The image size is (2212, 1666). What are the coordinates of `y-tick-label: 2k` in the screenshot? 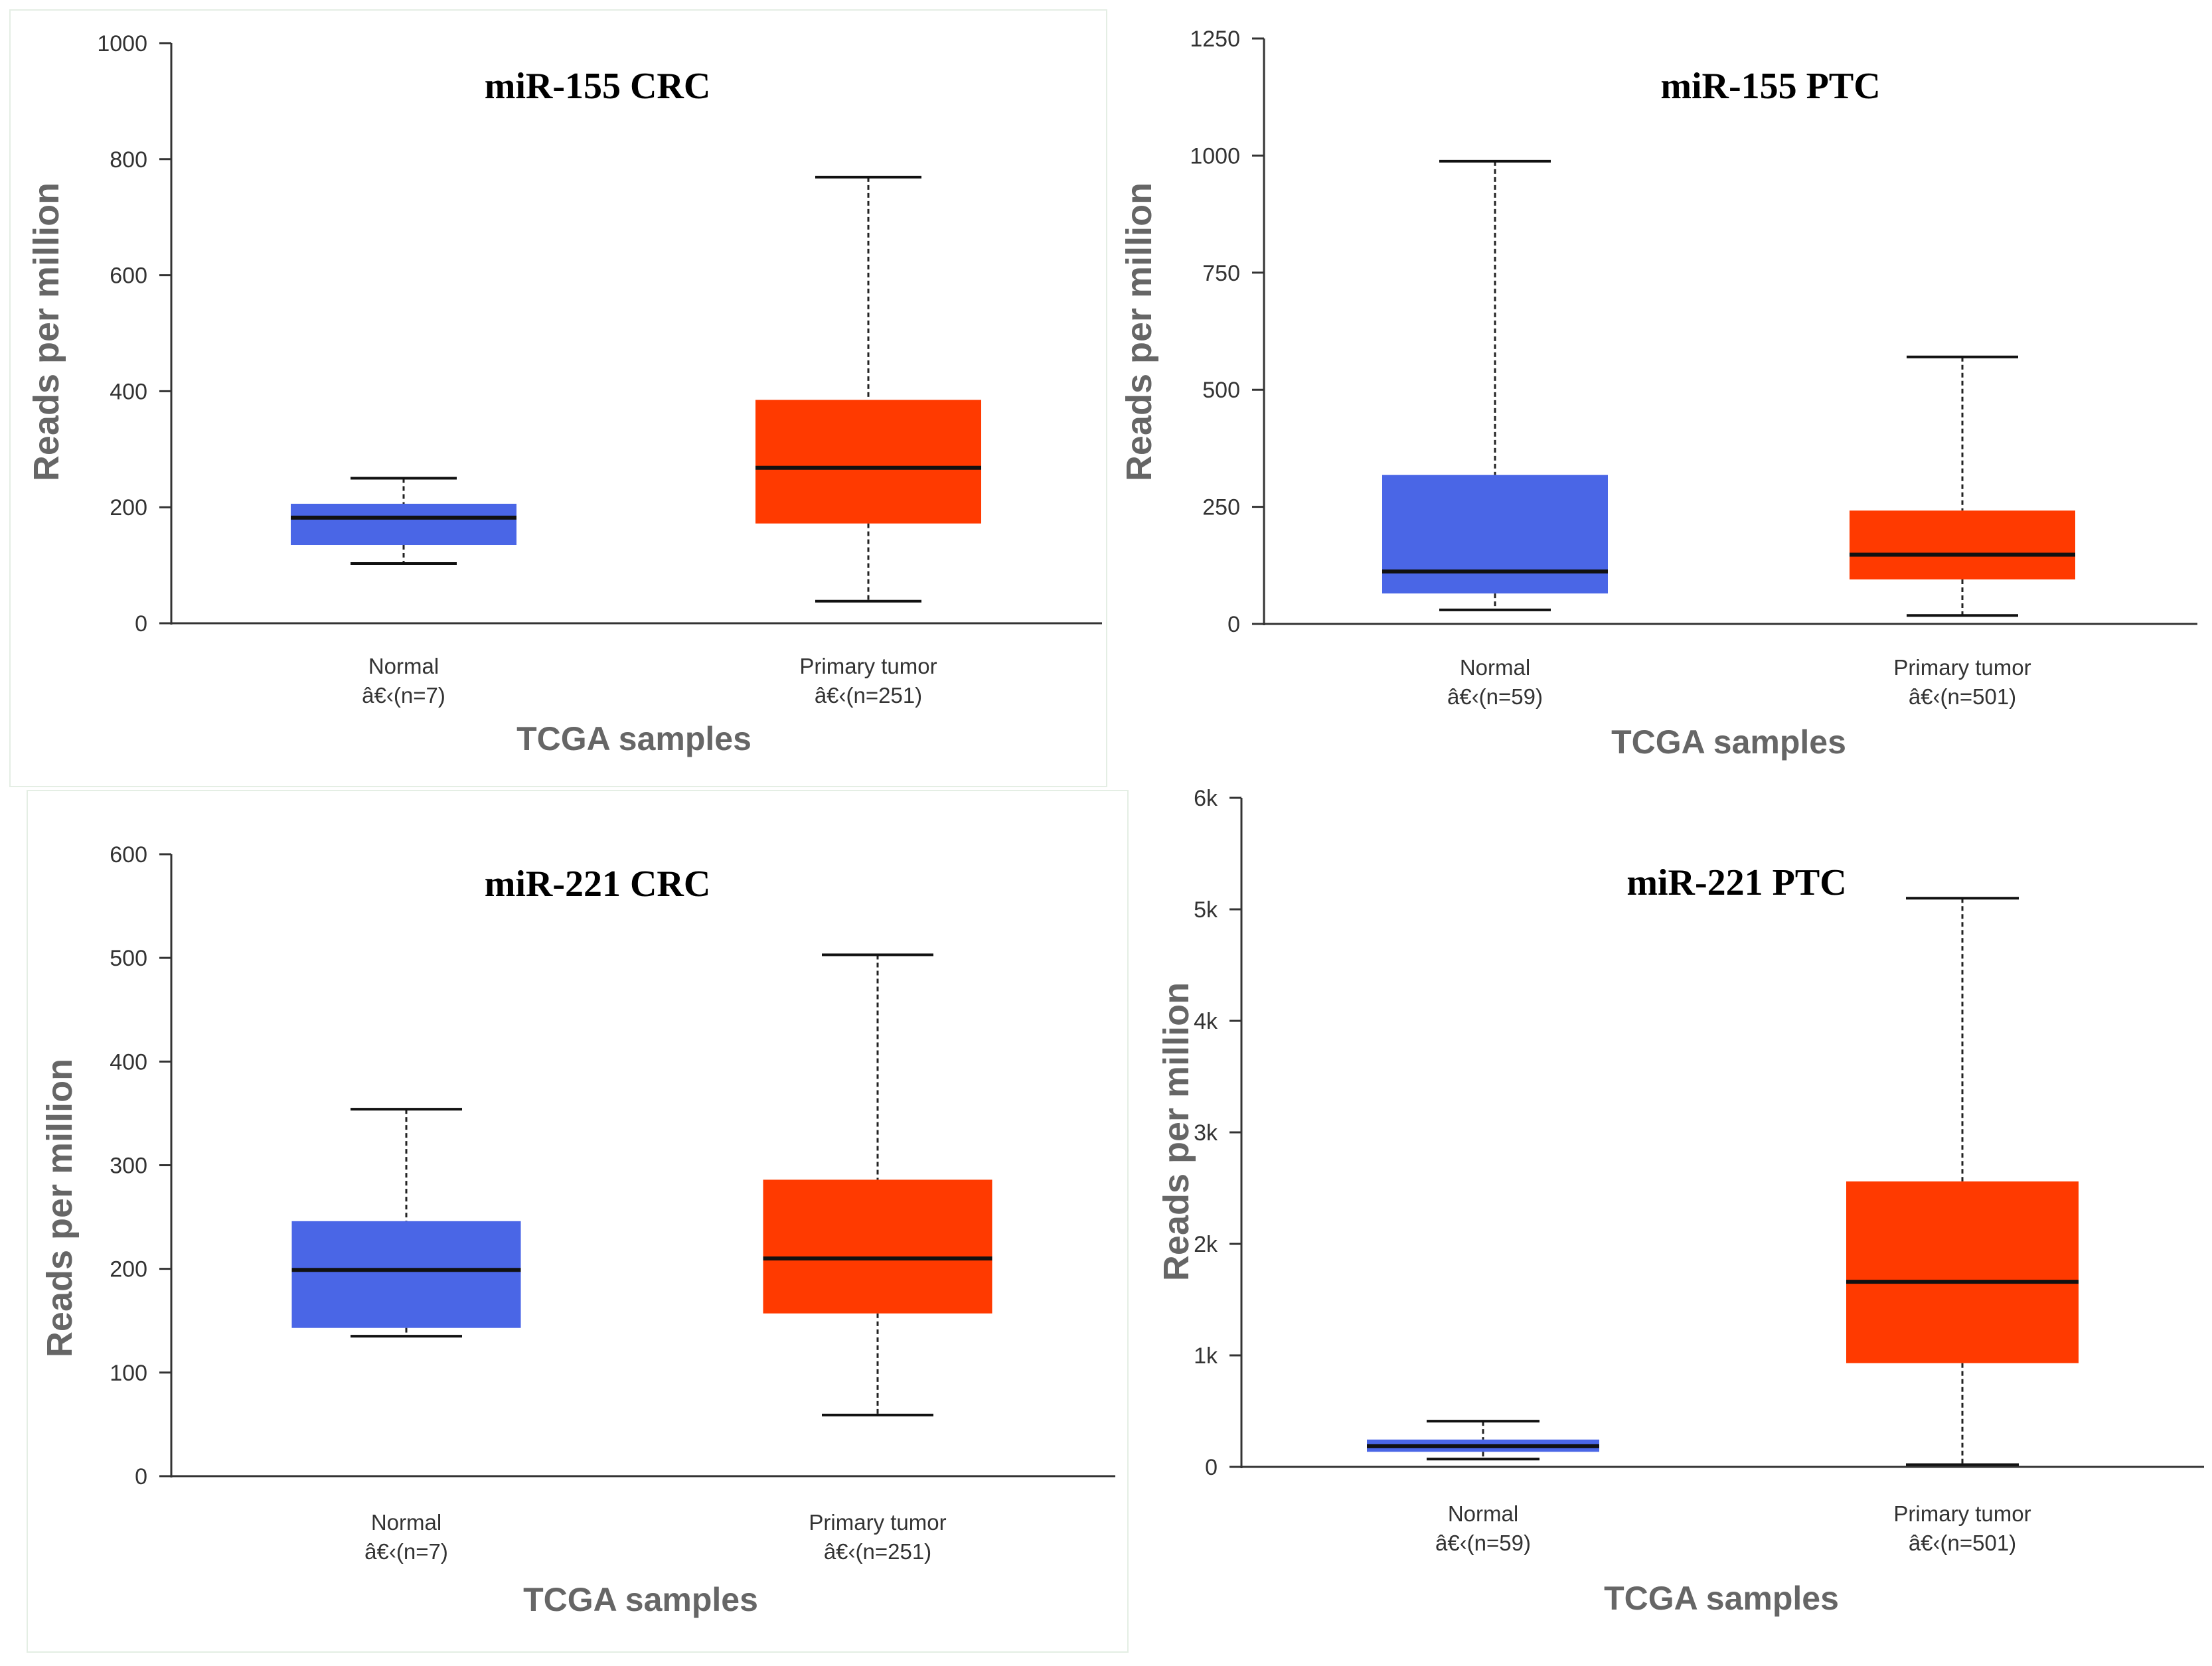 It's located at (1206, 1245).